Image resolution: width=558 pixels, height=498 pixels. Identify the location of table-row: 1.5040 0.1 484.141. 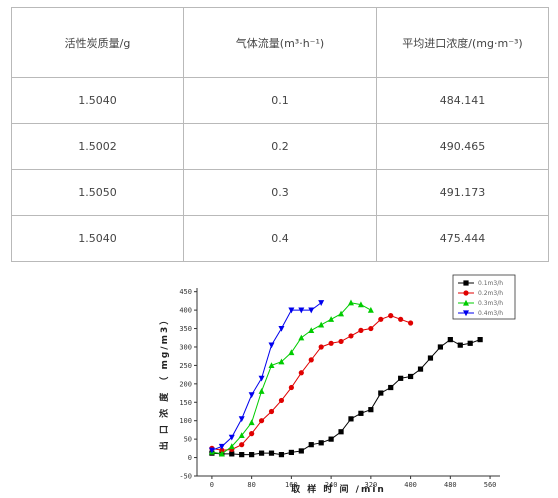
(280, 100).